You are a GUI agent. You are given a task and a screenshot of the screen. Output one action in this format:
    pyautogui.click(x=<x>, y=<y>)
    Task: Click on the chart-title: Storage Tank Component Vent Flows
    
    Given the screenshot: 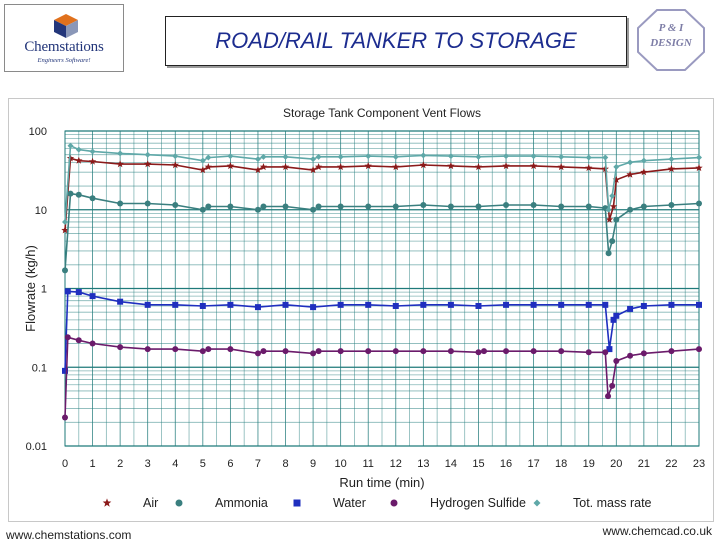 What is the action you would take?
    pyautogui.click(x=382, y=113)
    